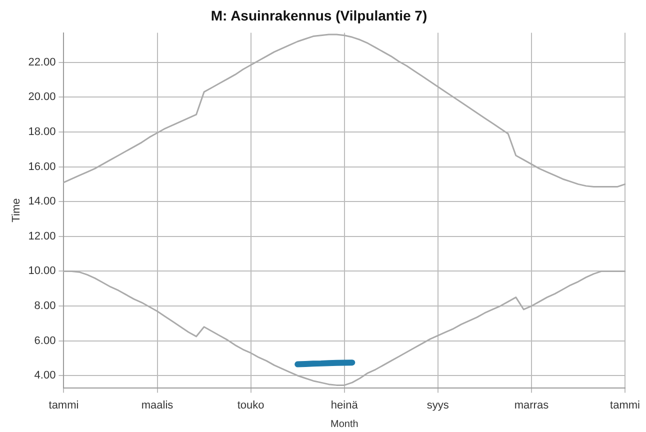 The height and width of the screenshot is (432, 646). What do you see at coordinates (42, 97) in the screenshot?
I see `y-tick-label: 20.00` at bounding box center [42, 97].